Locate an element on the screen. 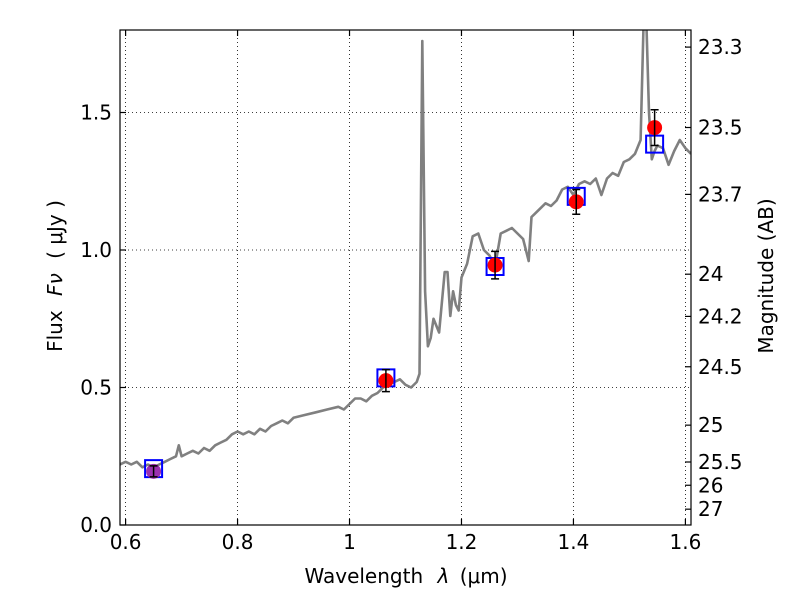 This screenshot has width=800, height=600. mag-tick-label: 27 is located at coordinates (710, 509).